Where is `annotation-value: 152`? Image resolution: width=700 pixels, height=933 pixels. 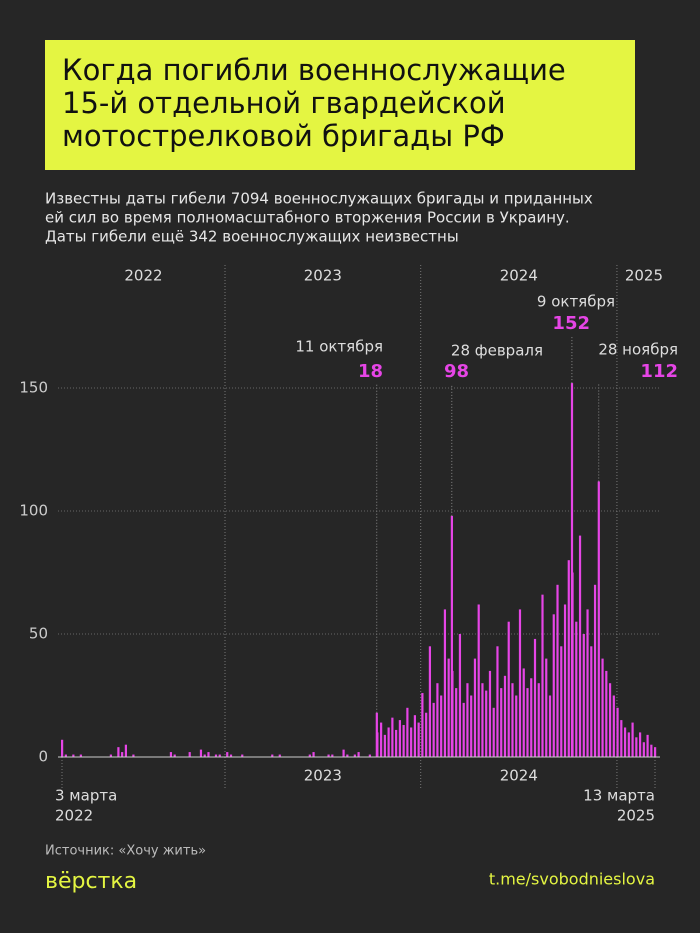 annotation-value: 152 is located at coordinates (571, 323).